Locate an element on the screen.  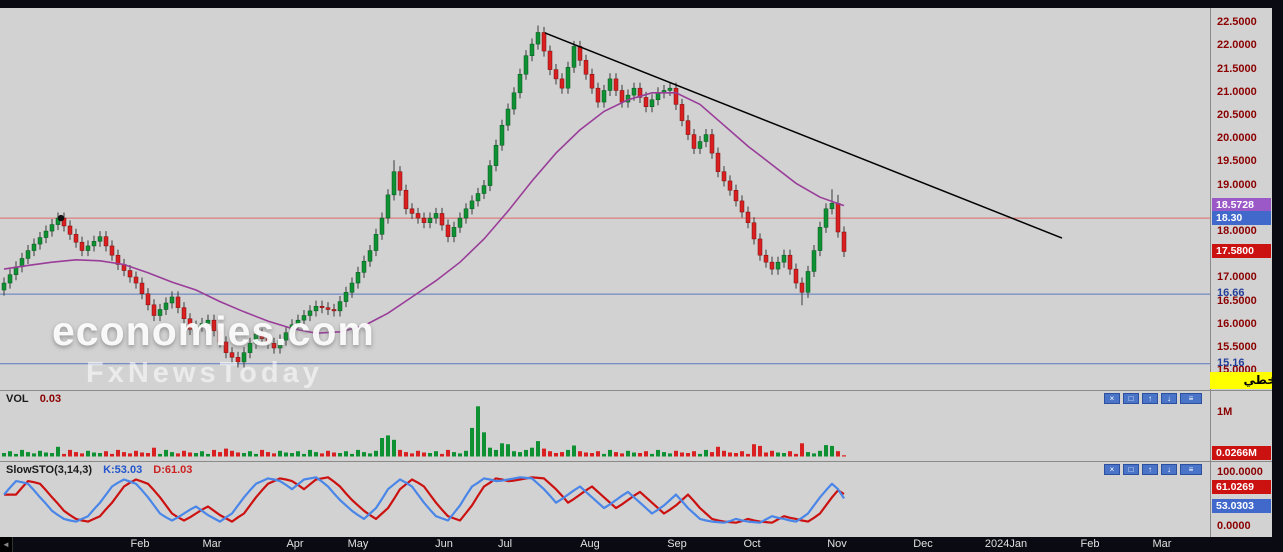
sto-axis-bottom-label: 0.0000 is located at coordinates (1234, 526).